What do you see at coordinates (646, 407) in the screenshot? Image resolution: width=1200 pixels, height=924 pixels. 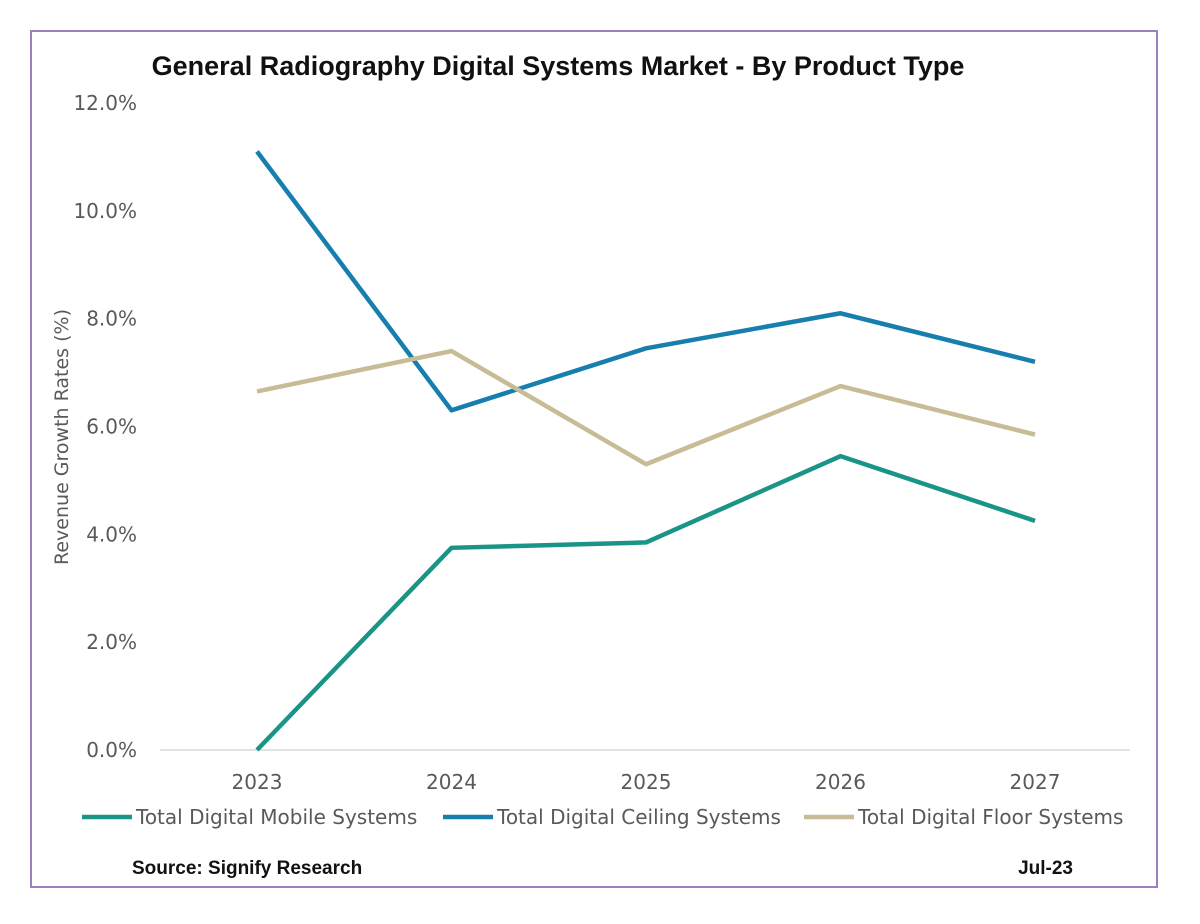 I see `series-line-floor` at bounding box center [646, 407].